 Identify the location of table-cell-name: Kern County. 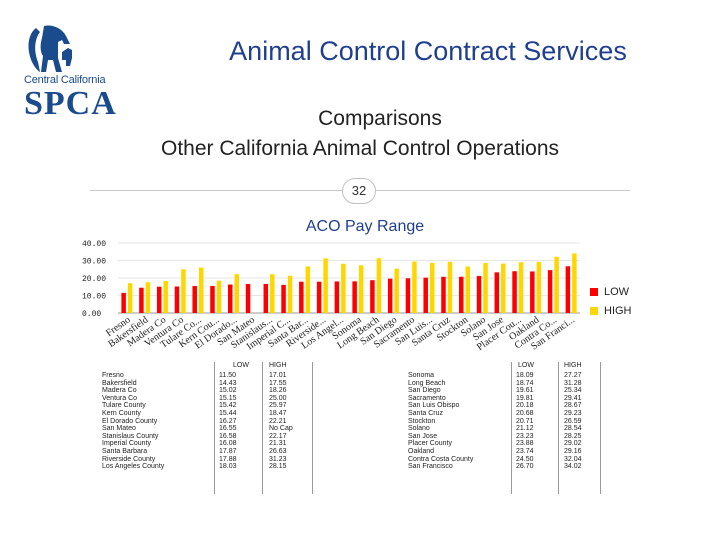
(121, 413).